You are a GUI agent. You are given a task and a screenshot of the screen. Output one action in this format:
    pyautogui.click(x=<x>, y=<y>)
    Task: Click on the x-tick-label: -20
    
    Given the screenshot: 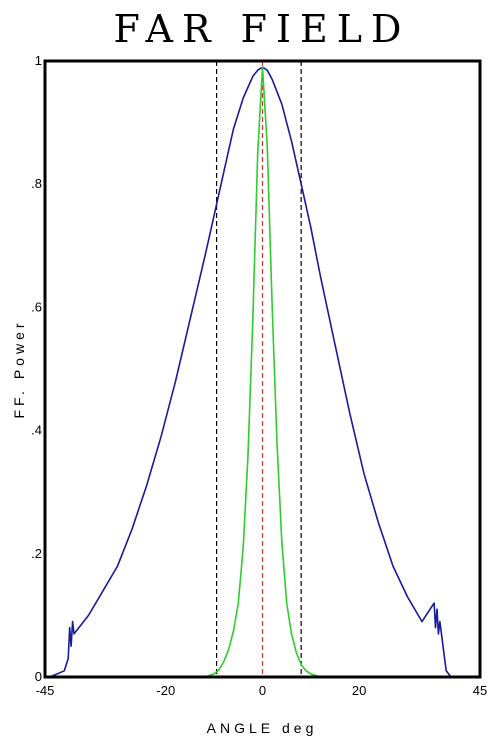 What is the action you would take?
    pyautogui.click(x=165, y=690)
    